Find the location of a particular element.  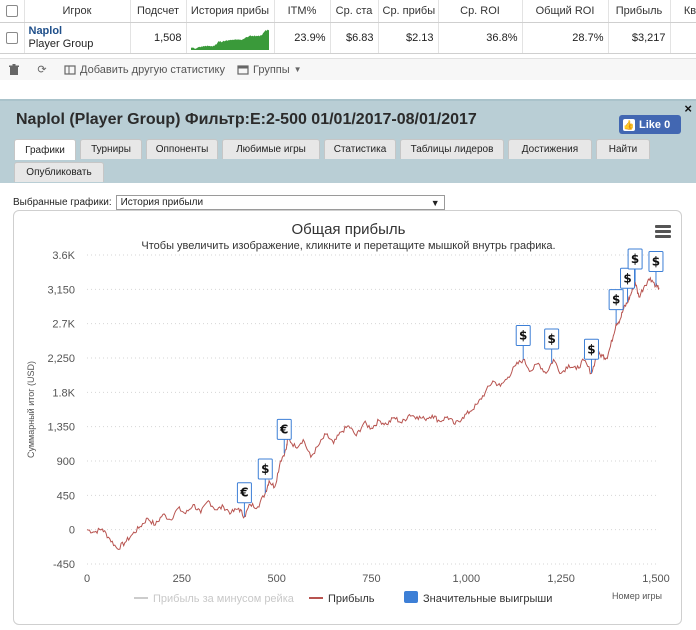

avg-stake-value: $6.83 is located at coordinates (354, 38).